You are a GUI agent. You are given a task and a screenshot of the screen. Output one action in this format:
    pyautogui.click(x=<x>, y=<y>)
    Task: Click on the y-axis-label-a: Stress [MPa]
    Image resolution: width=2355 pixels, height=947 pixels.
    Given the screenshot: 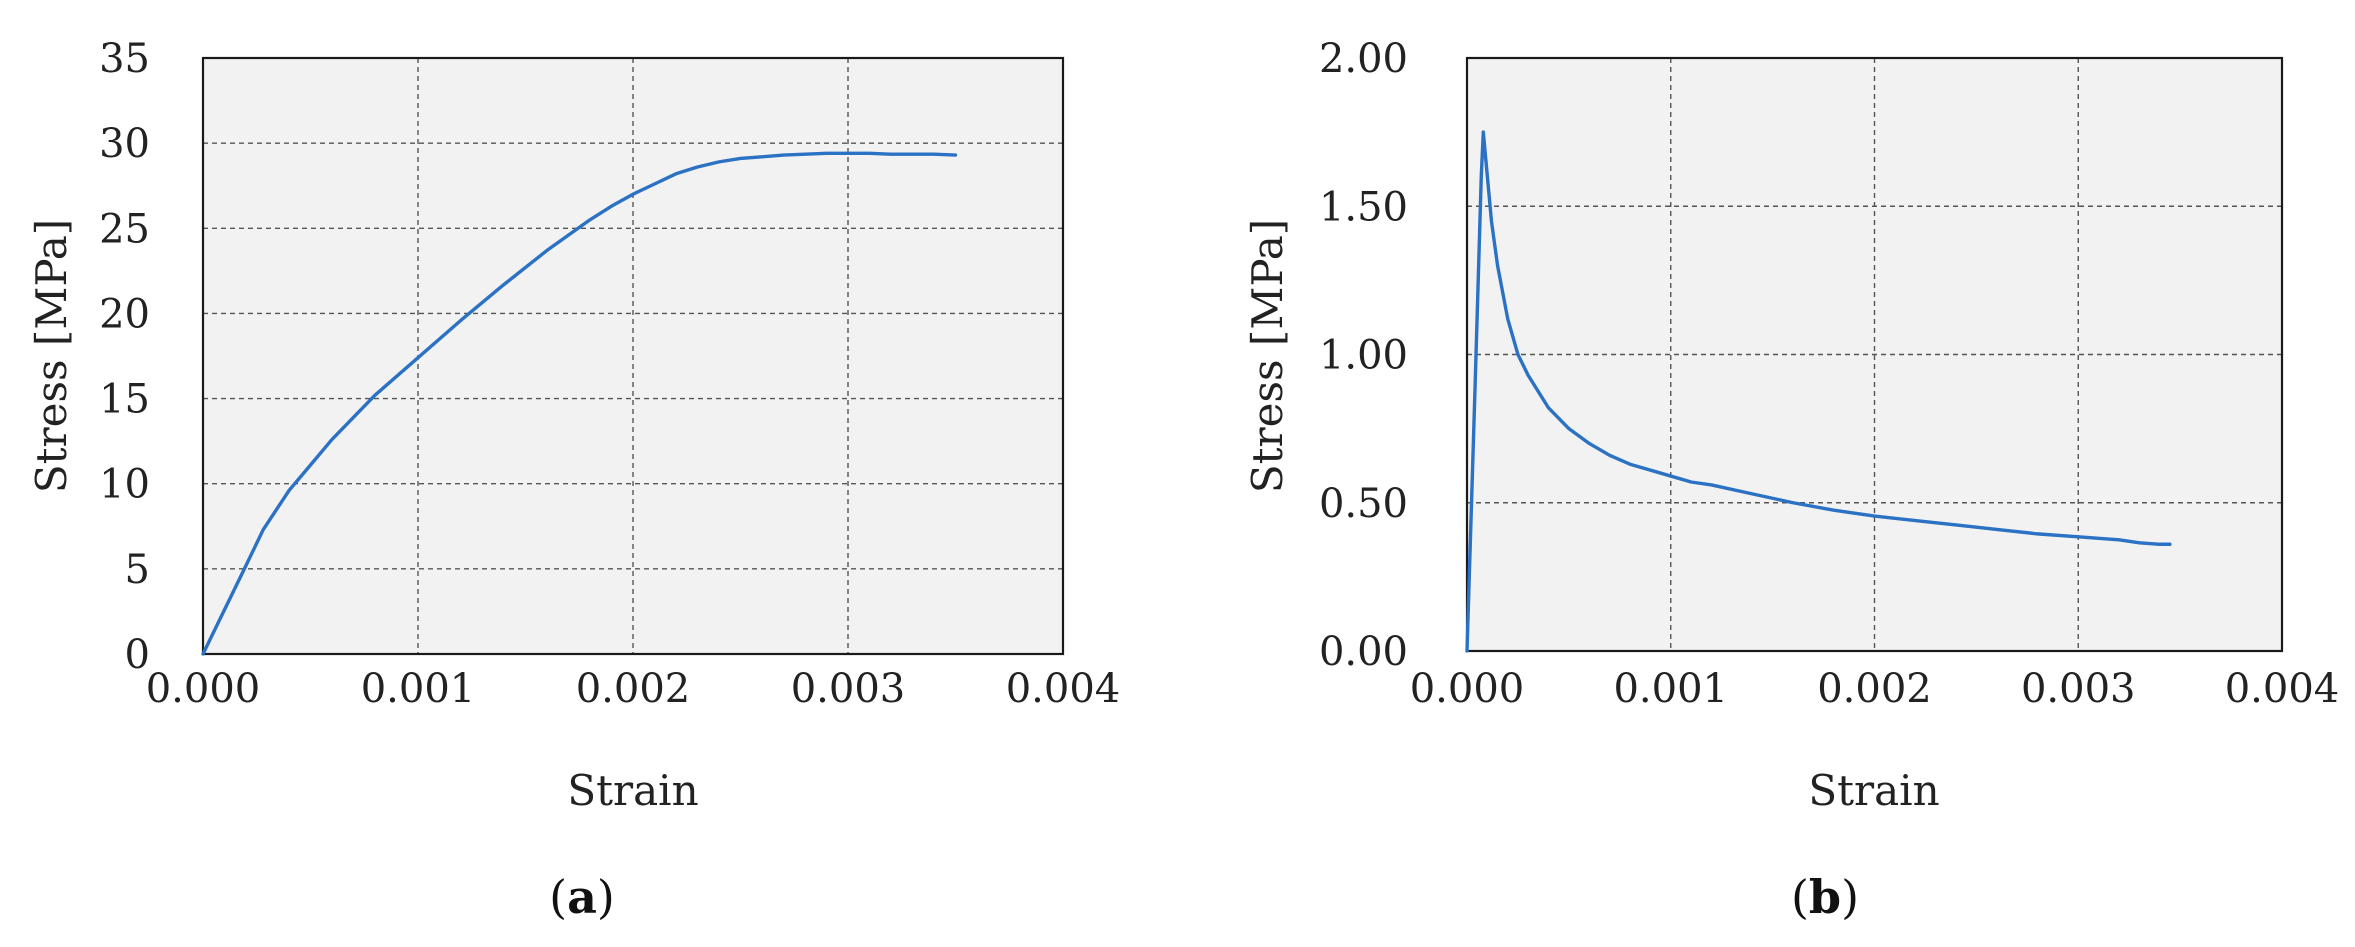 What is the action you would take?
    pyautogui.click(x=51, y=356)
    